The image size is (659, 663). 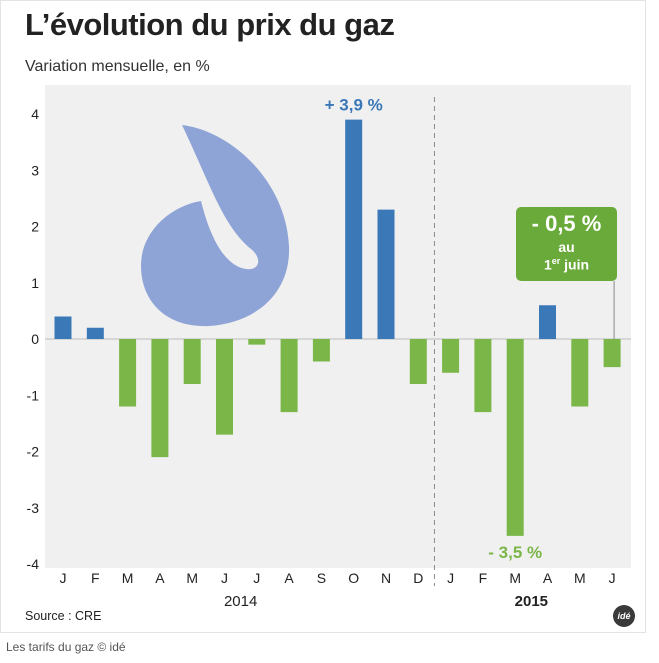 I want to click on data-label: - 3,5 %, so click(x=515, y=552).